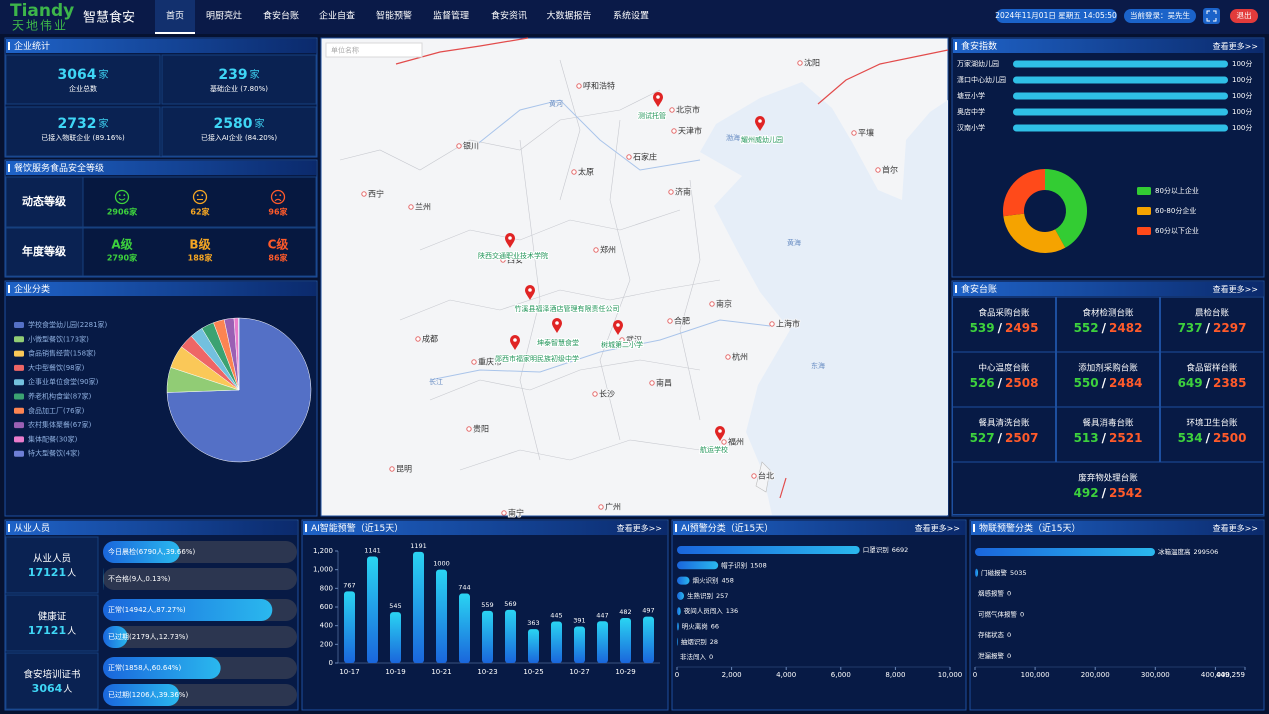 The height and width of the screenshot is (714, 1269). I want to click on marker-label: 航运学校, so click(714, 449).